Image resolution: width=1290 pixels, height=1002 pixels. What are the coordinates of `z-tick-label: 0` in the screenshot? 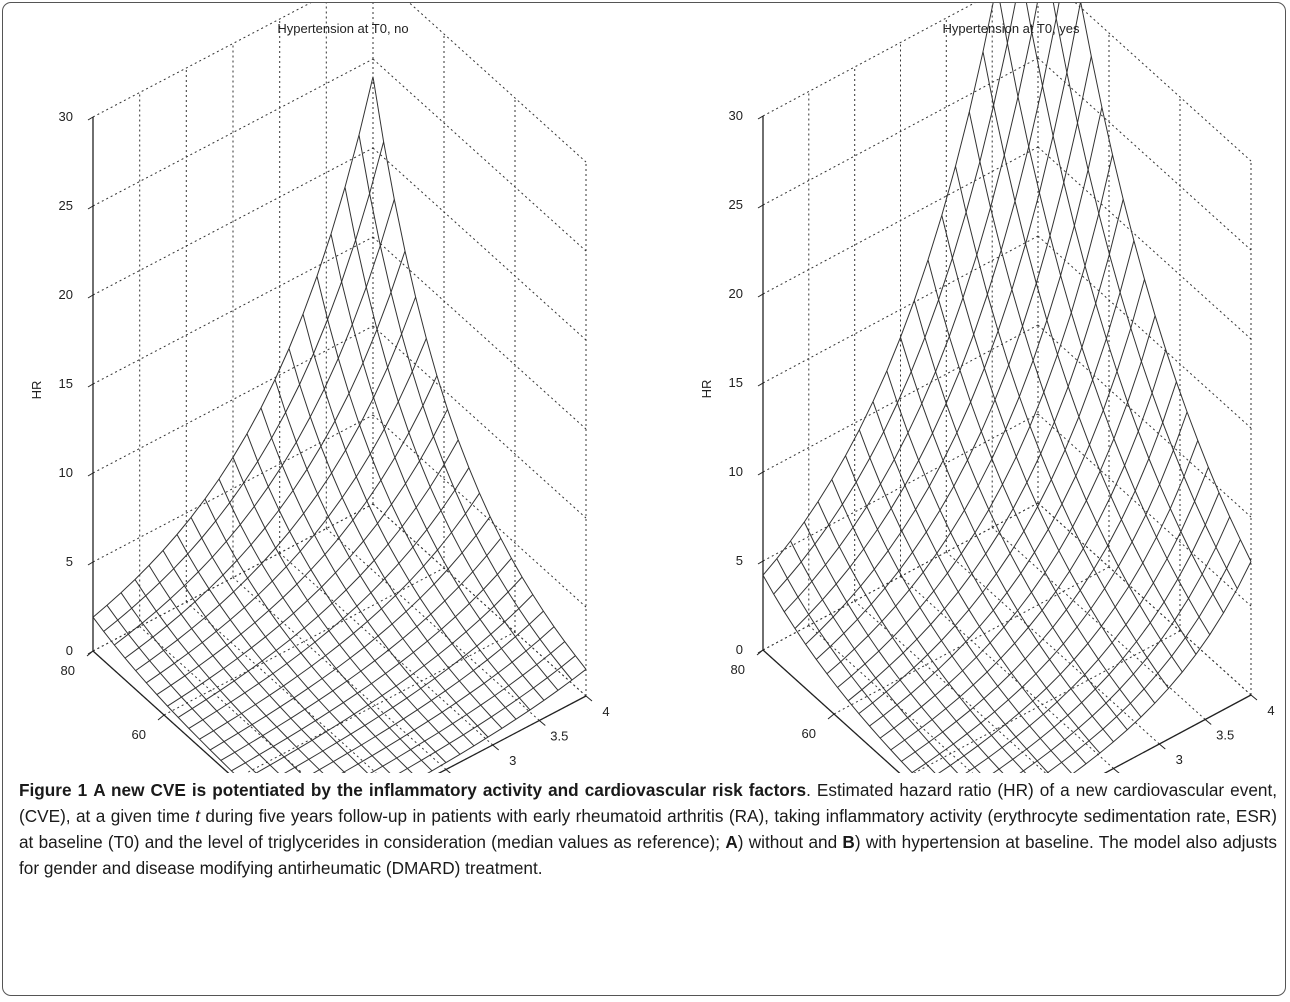 It's located at (739, 649).